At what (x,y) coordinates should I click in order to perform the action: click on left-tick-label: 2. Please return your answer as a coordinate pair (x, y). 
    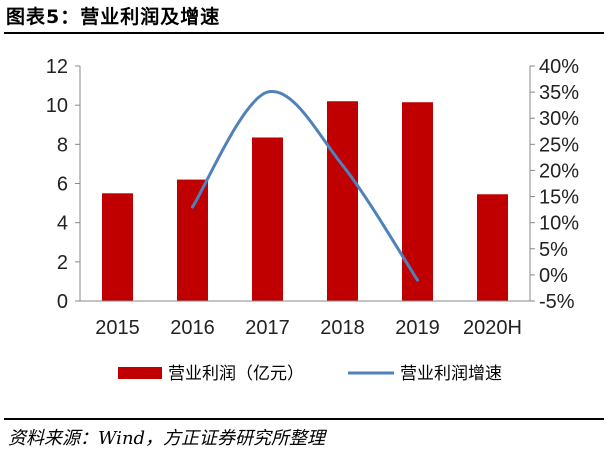
    Looking at the image, I should click on (62, 263).